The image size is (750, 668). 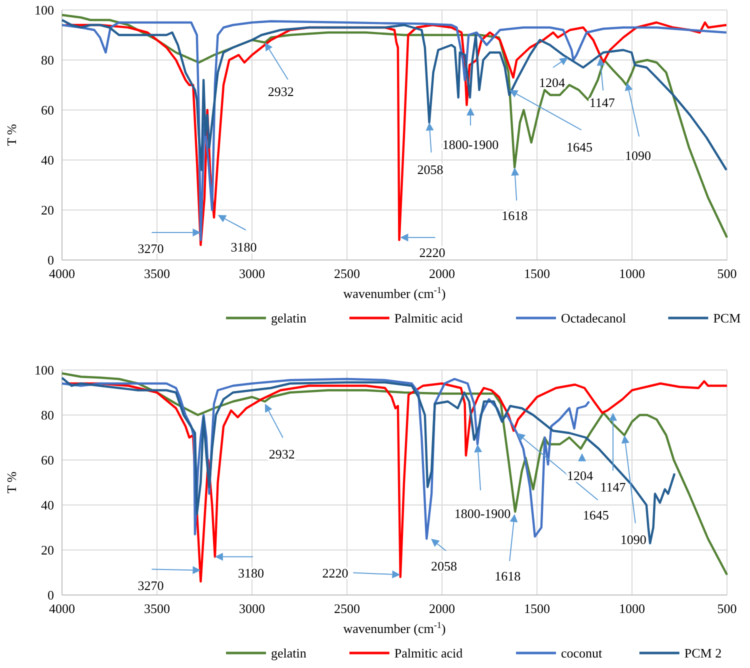 I want to click on legend-label: PCM 2, so click(x=703, y=653).